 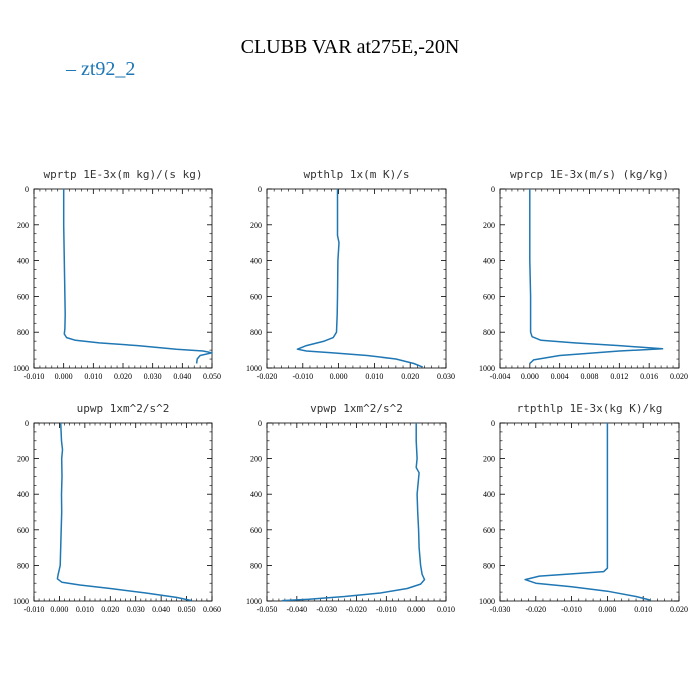 I want to click on panel-title: rtpthlp 1E-3x(kg K)/kg, so click(x=590, y=408).